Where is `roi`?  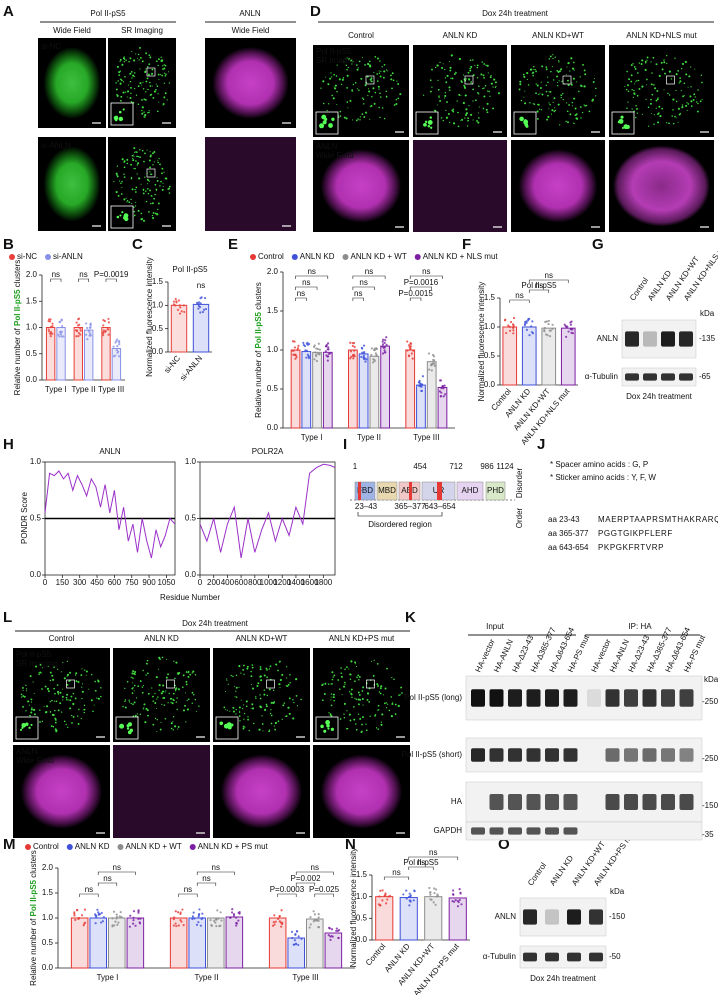
roi is located at coordinates (567, 80).